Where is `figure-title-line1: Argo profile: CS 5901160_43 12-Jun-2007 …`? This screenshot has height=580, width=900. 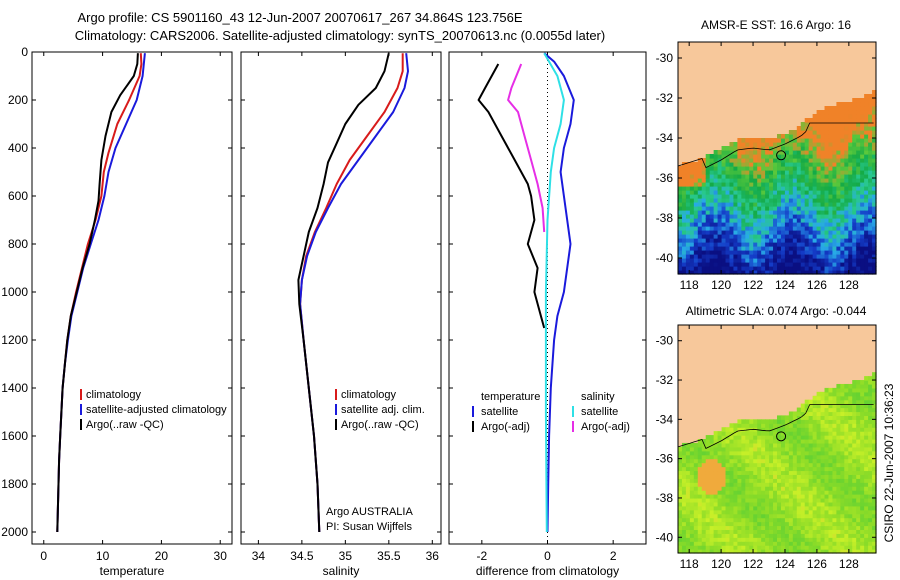 figure-title-line1: Argo profile: CS 5901160_43 12-Jun-2007 … is located at coordinates (299, 17).